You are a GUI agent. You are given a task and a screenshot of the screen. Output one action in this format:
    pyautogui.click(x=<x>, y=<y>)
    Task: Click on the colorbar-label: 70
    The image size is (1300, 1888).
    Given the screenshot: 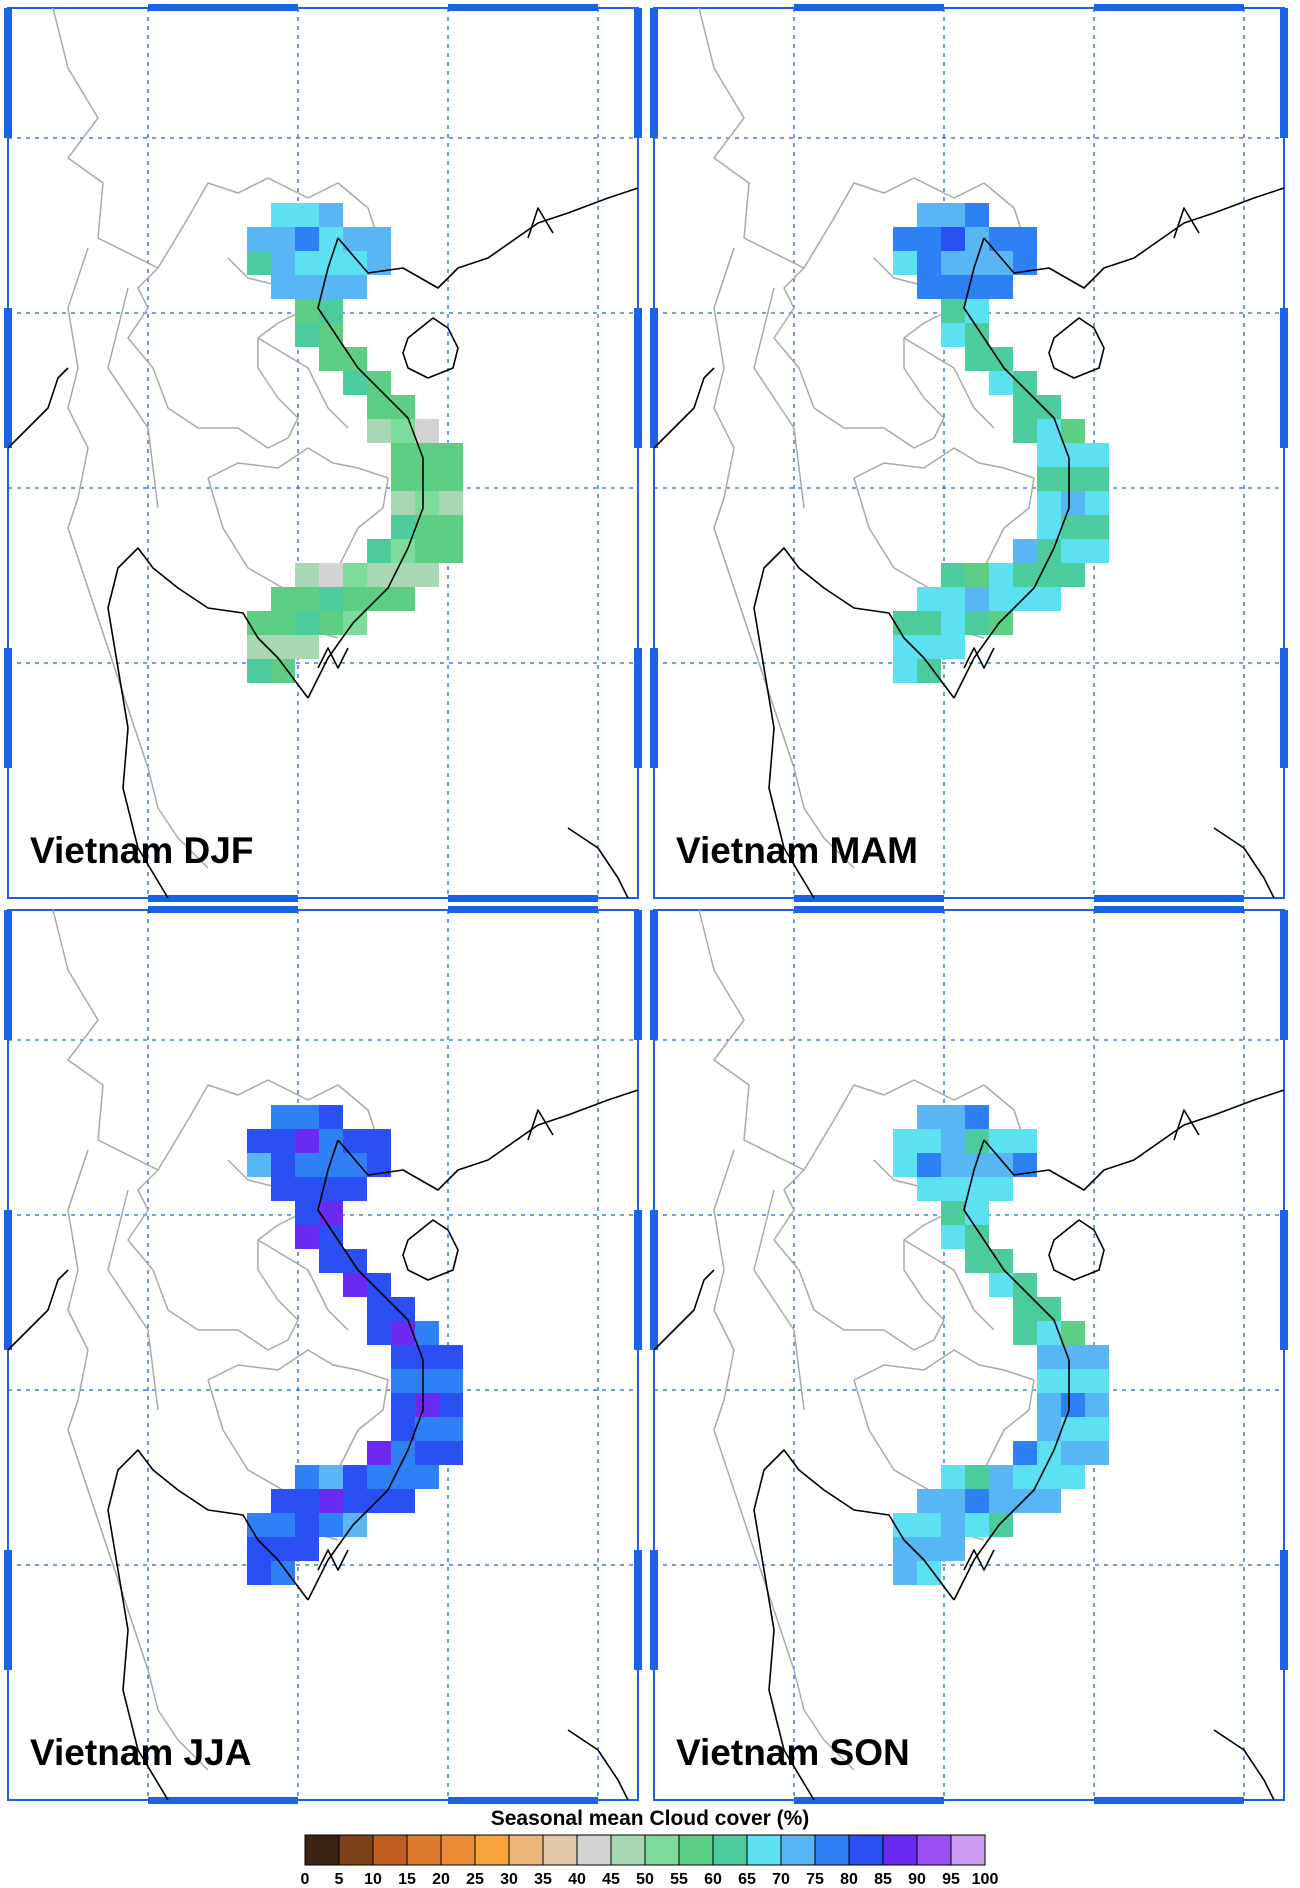 What is the action you would take?
    pyautogui.click(x=781, y=1879)
    